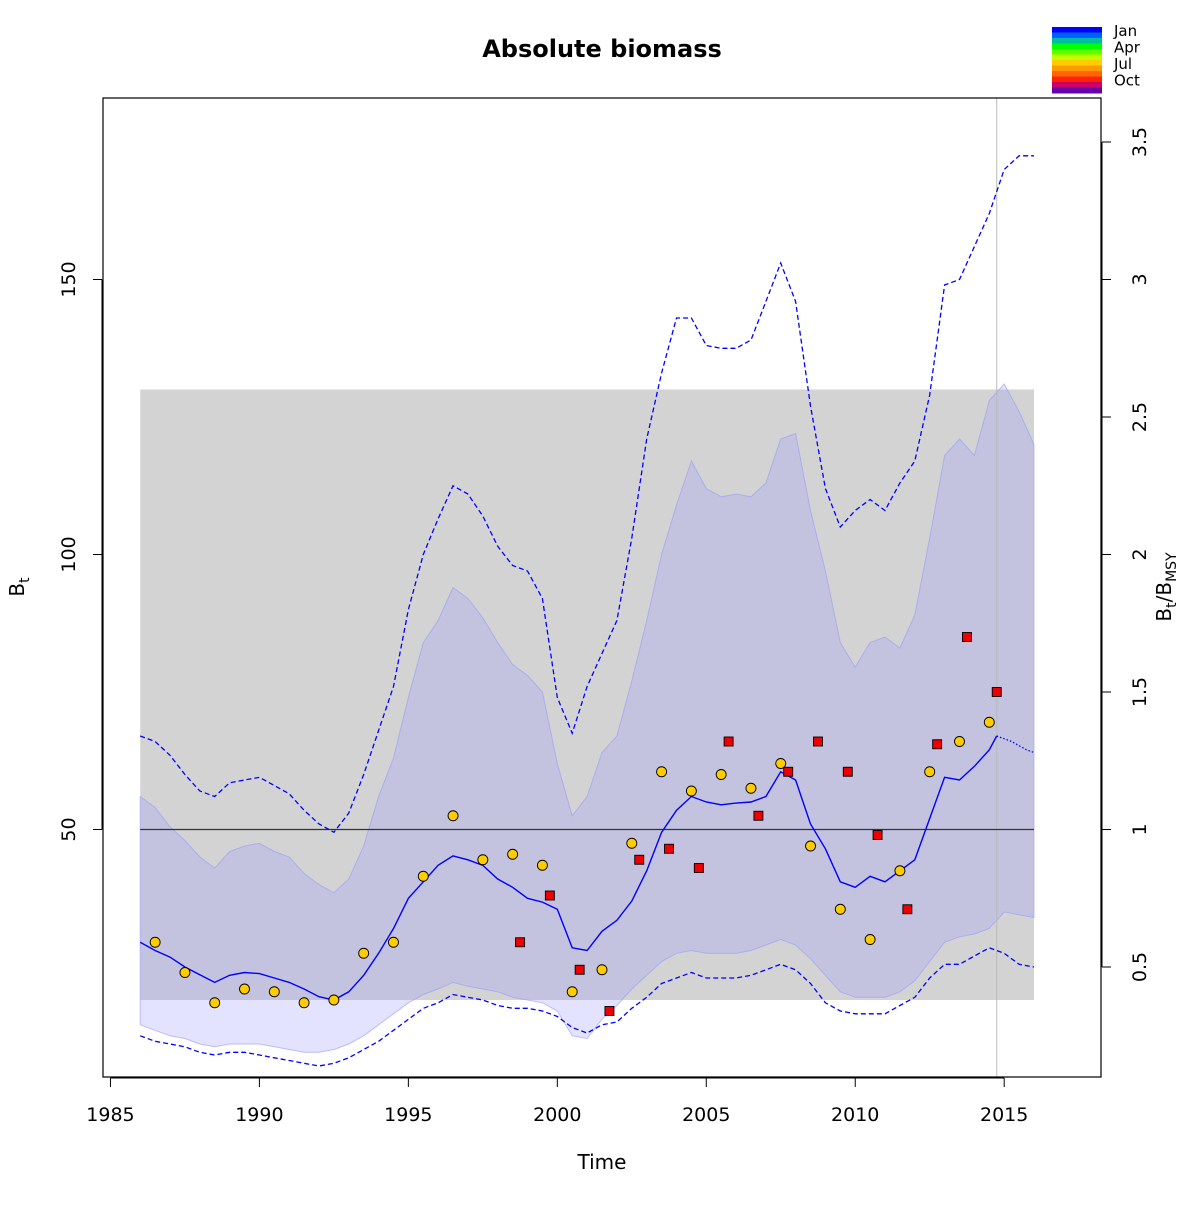 This screenshot has height=1205, width=1200. Describe the element at coordinates (1004, 1115) in the screenshot. I see `x-tick-label: 2015` at that location.